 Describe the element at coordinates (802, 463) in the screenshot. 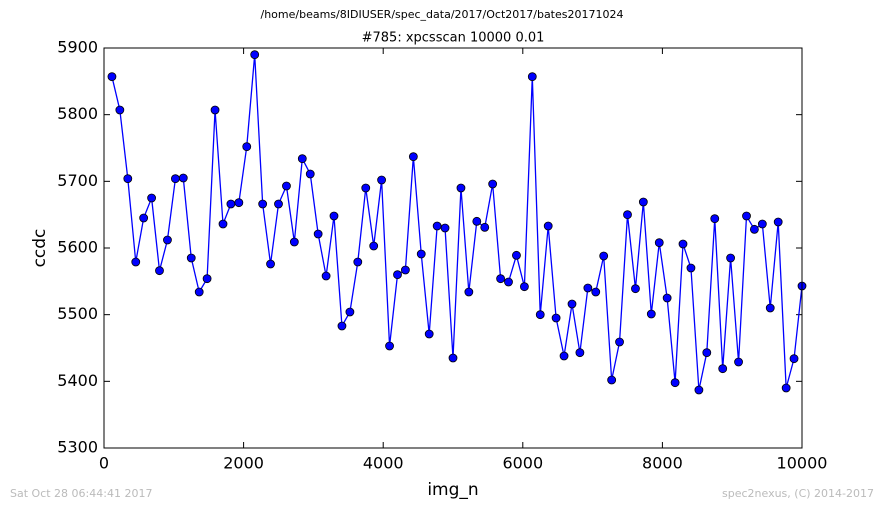

I see `x-tick-label: 10000` at that location.